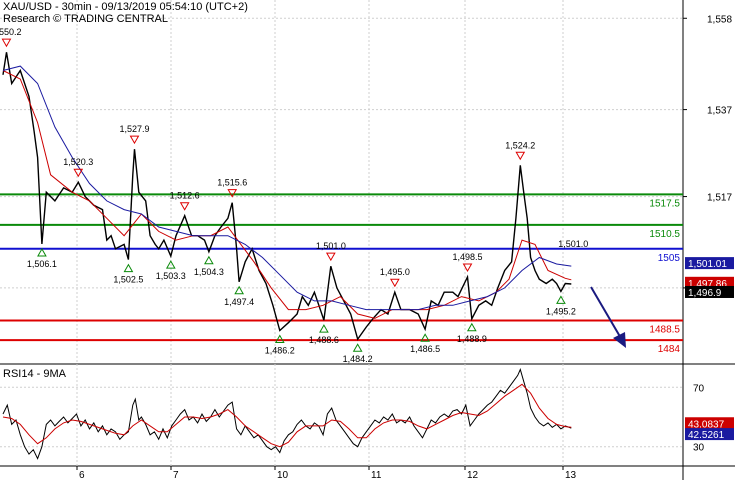 This screenshot has height=480, width=735. I want to click on peak-label: 1,512.6, so click(185, 196).